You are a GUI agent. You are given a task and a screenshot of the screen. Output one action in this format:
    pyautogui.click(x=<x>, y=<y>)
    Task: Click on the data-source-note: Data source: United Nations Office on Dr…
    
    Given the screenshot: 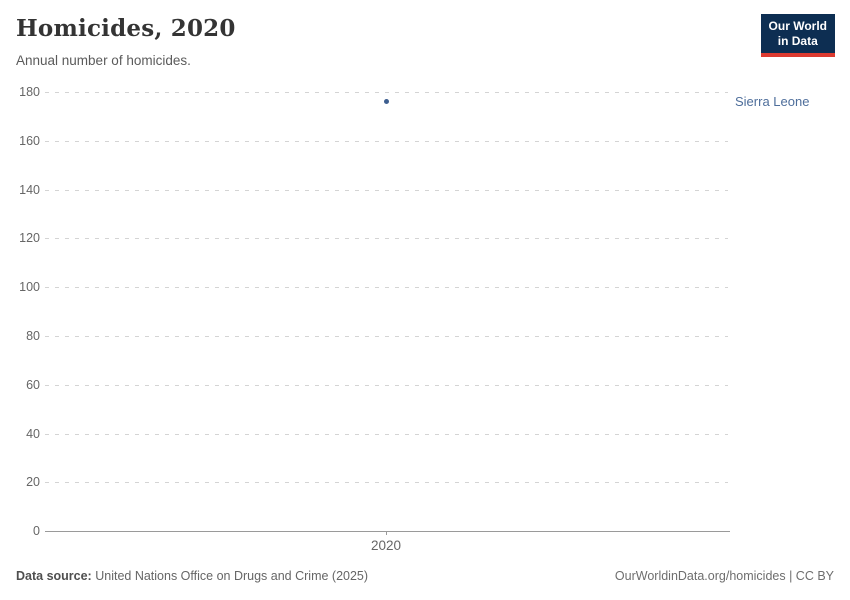 What is the action you would take?
    pyautogui.click(x=192, y=576)
    